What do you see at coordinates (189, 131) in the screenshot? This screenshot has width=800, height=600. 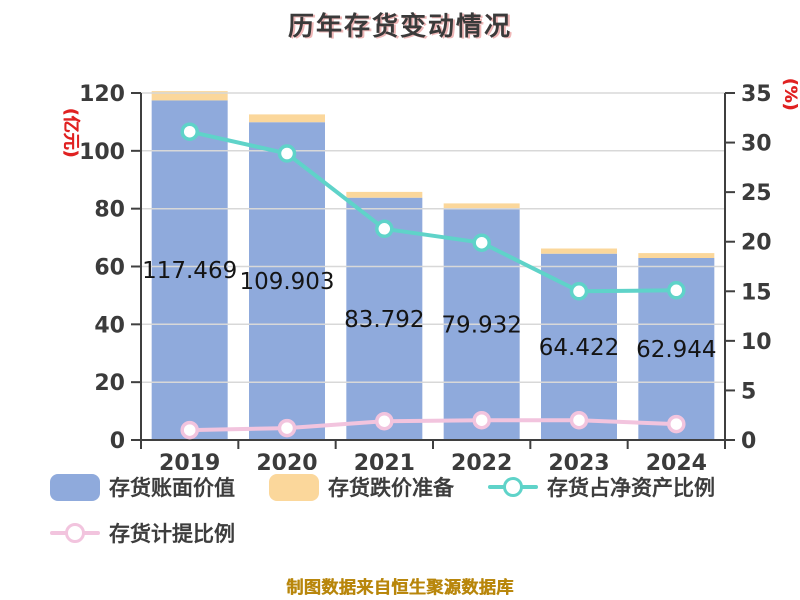 I see `marker-net-asset-ratio-2019` at bounding box center [189, 131].